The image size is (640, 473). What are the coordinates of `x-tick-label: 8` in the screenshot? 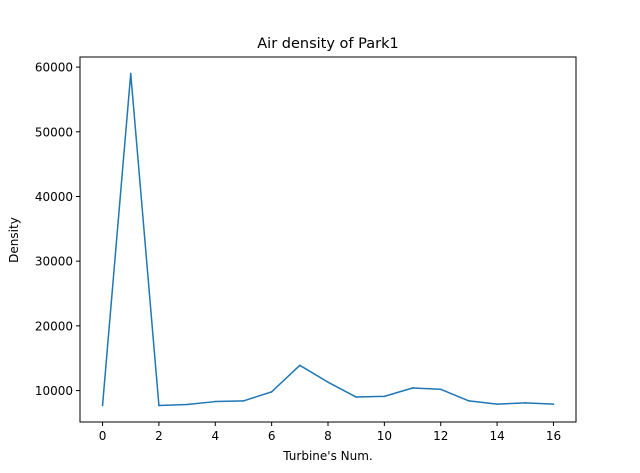 It's located at (328, 436).